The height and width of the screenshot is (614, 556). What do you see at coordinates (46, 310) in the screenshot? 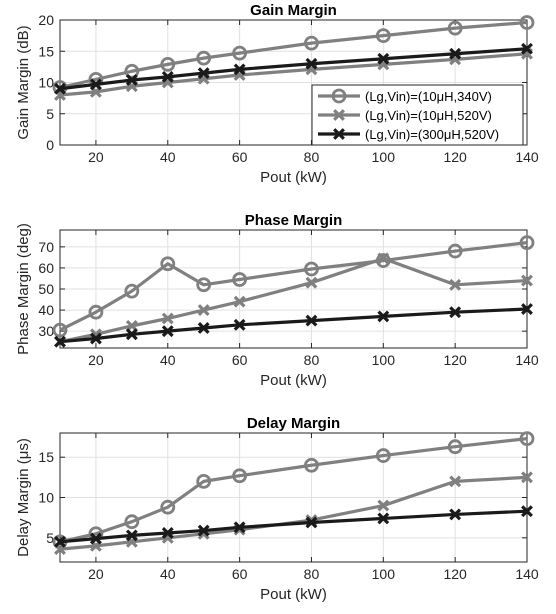
I see `y-tick-label: 40` at bounding box center [46, 310].